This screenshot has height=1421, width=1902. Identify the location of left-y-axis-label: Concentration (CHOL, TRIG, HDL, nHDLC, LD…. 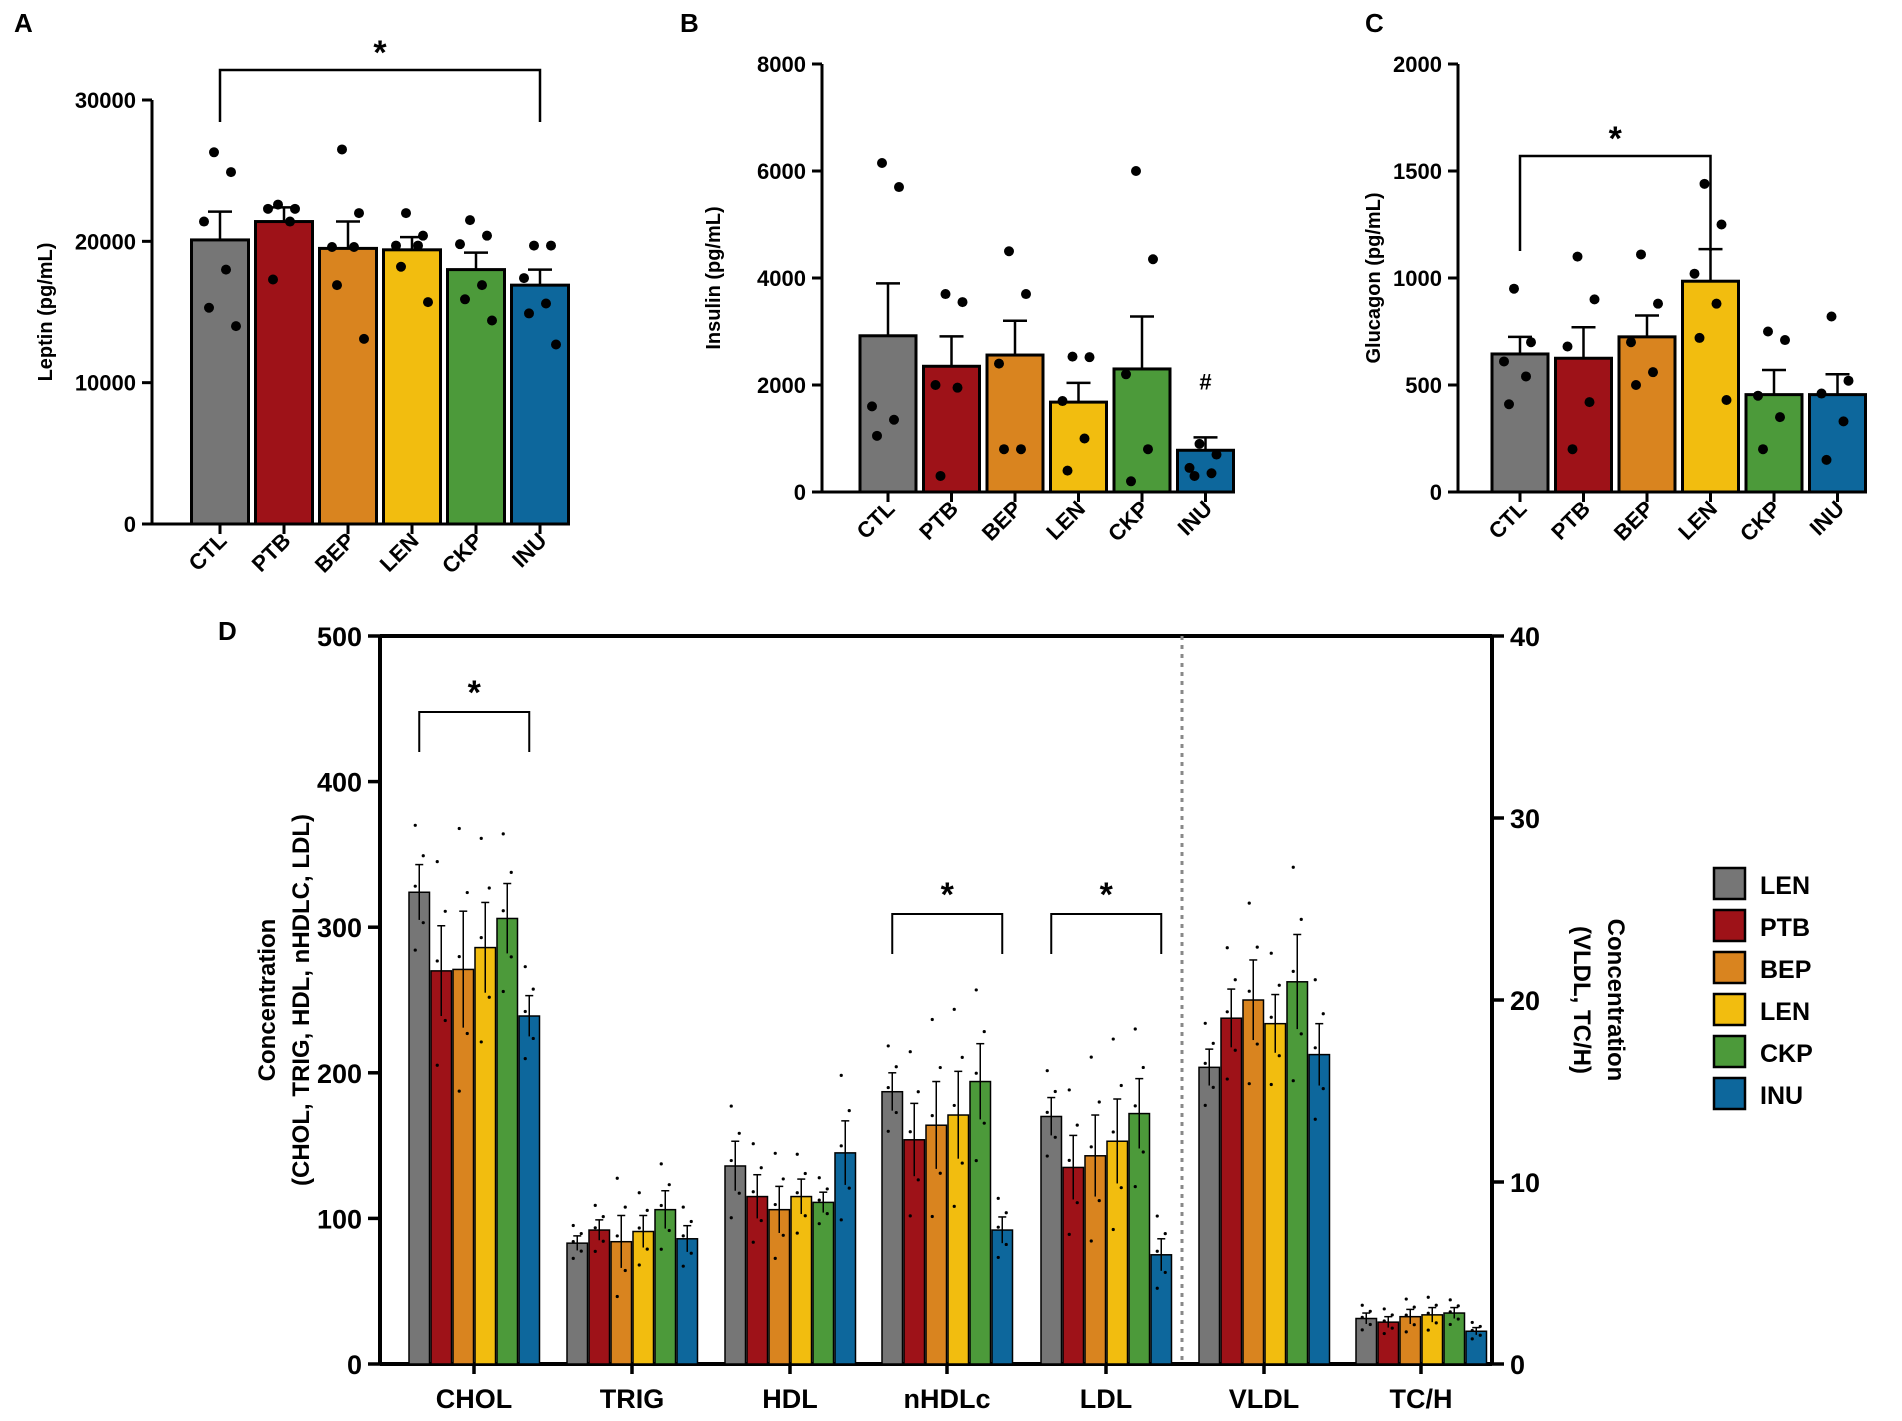
(284, 1000).